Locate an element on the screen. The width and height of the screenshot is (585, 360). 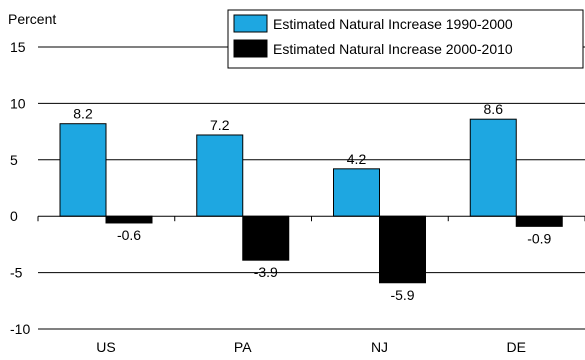
y-tick-label: 15 is located at coordinates (18, 47).